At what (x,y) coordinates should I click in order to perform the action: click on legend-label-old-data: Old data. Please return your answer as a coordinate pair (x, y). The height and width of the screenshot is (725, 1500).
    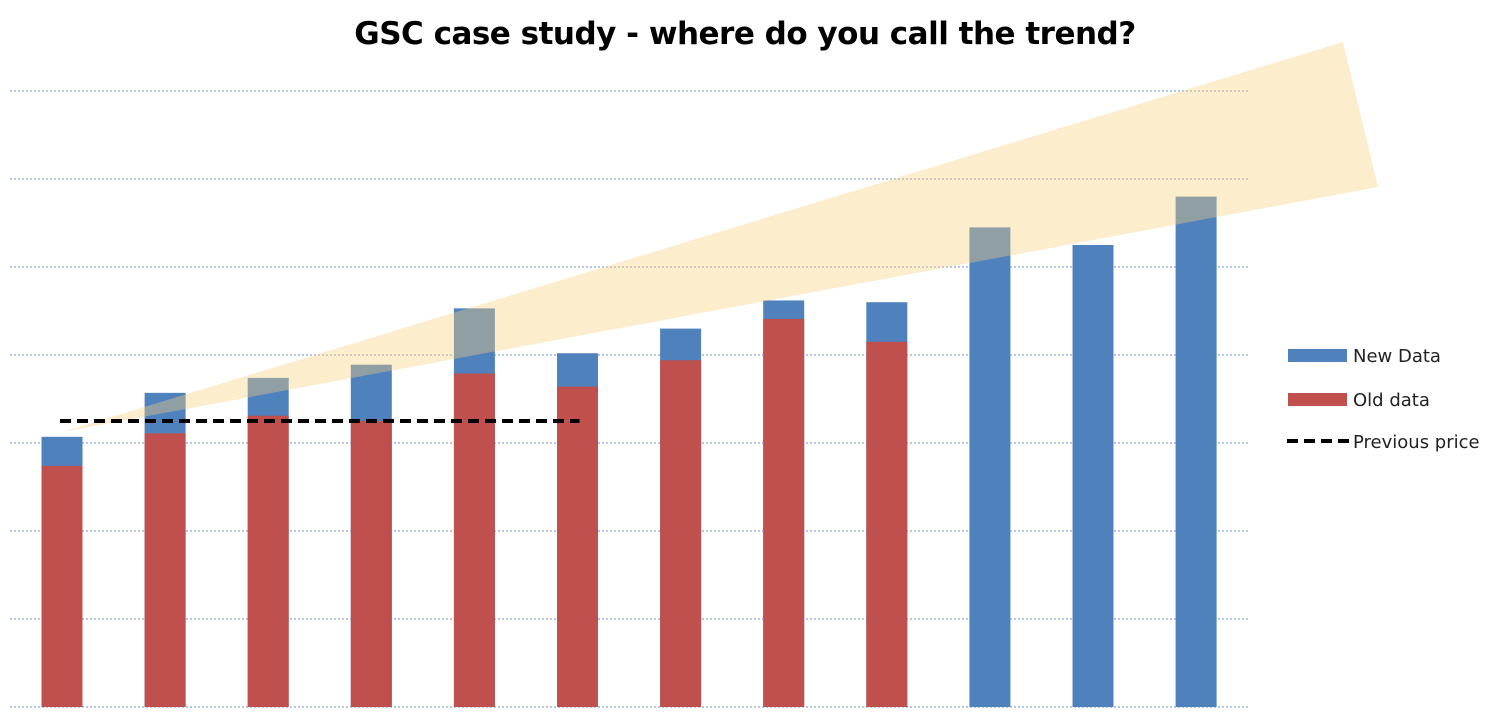
    Looking at the image, I should click on (1391, 400).